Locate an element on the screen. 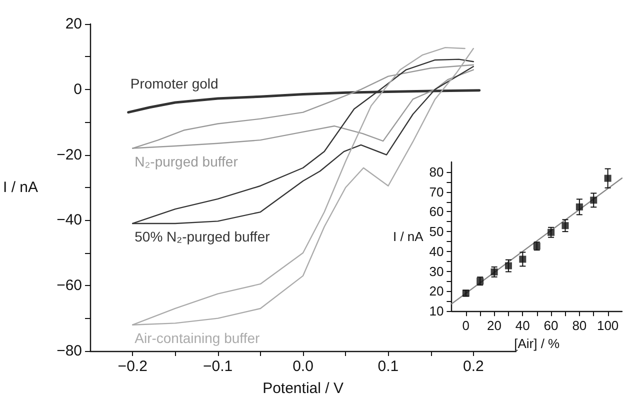 This screenshot has width=624, height=401. series-label: Air-containing buffer is located at coordinates (197, 338).